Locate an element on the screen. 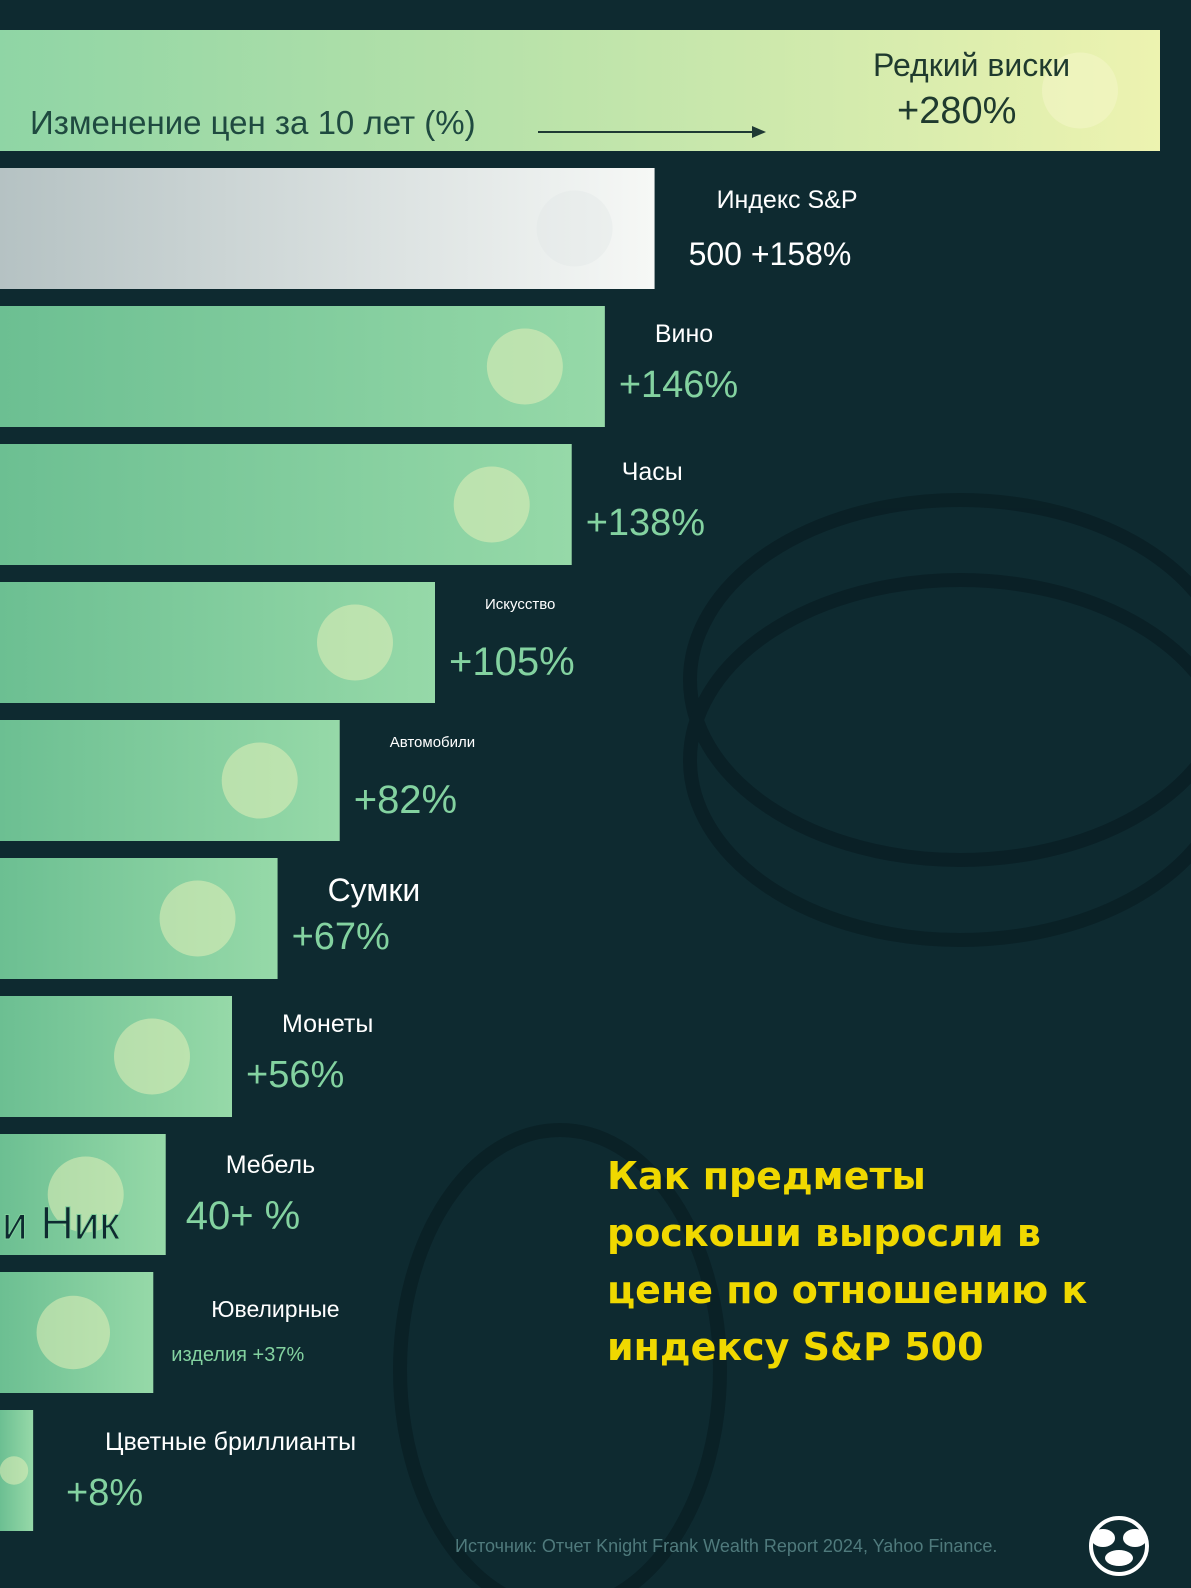 This screenshot has height=1588, width=1191. value-label: +105% is located at coordinates (512, 662).